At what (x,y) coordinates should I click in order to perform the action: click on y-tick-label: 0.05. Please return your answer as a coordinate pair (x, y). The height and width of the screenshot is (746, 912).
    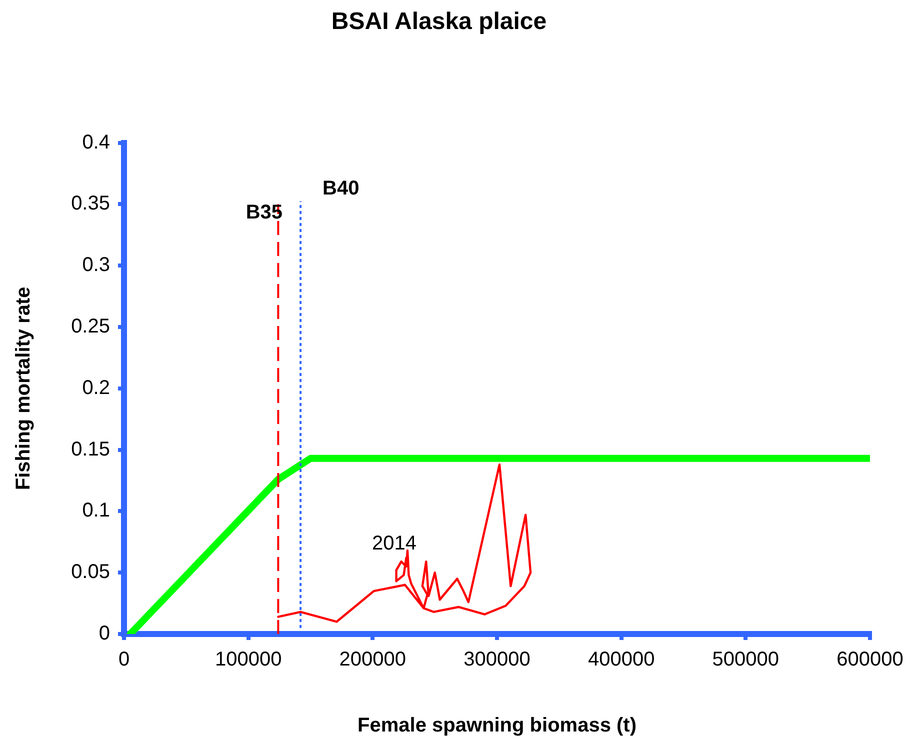
    Looking at the image, I should click on (90, 572).